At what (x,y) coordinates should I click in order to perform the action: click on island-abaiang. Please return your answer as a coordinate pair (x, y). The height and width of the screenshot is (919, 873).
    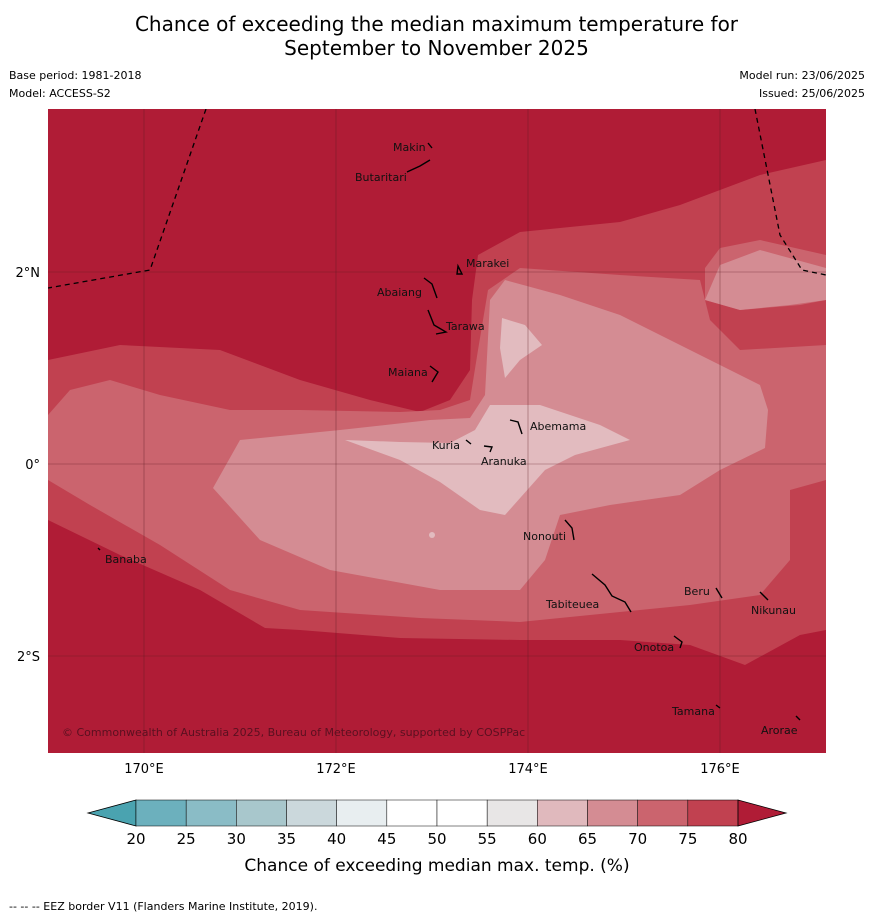
    Looking at the image, I should click on (430, 288).